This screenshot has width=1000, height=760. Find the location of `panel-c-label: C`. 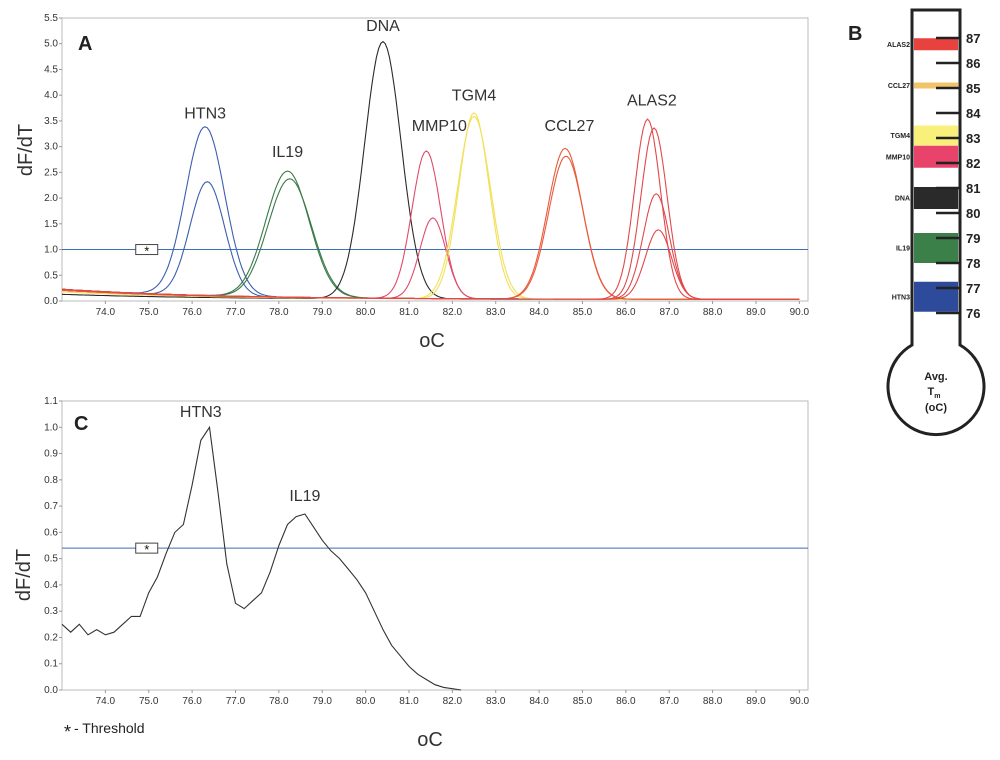

panel-c-label: C is located at coordinates (81, 424).